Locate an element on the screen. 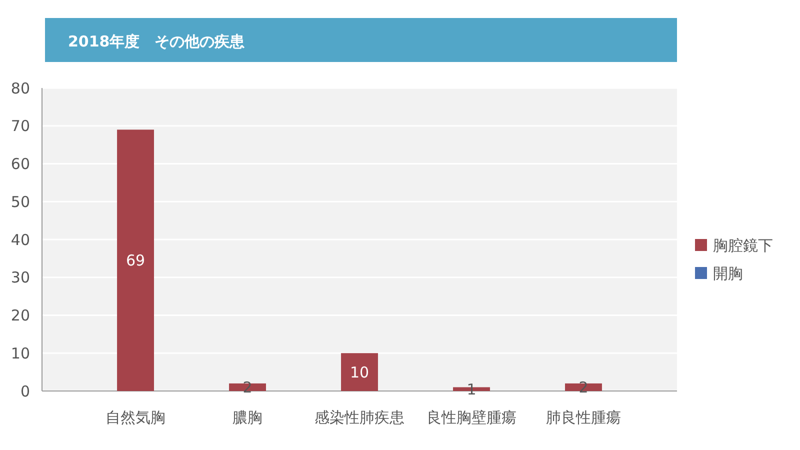 The height and width of the screenshot is (450, 800). legend-label: 開胸 is located at coordinates (728, 273).